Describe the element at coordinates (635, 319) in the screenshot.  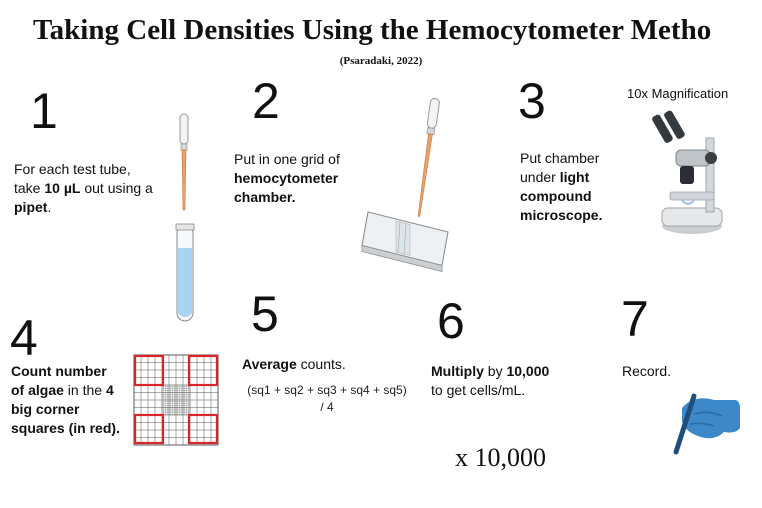
I see `step-7-number: 7` at that location.